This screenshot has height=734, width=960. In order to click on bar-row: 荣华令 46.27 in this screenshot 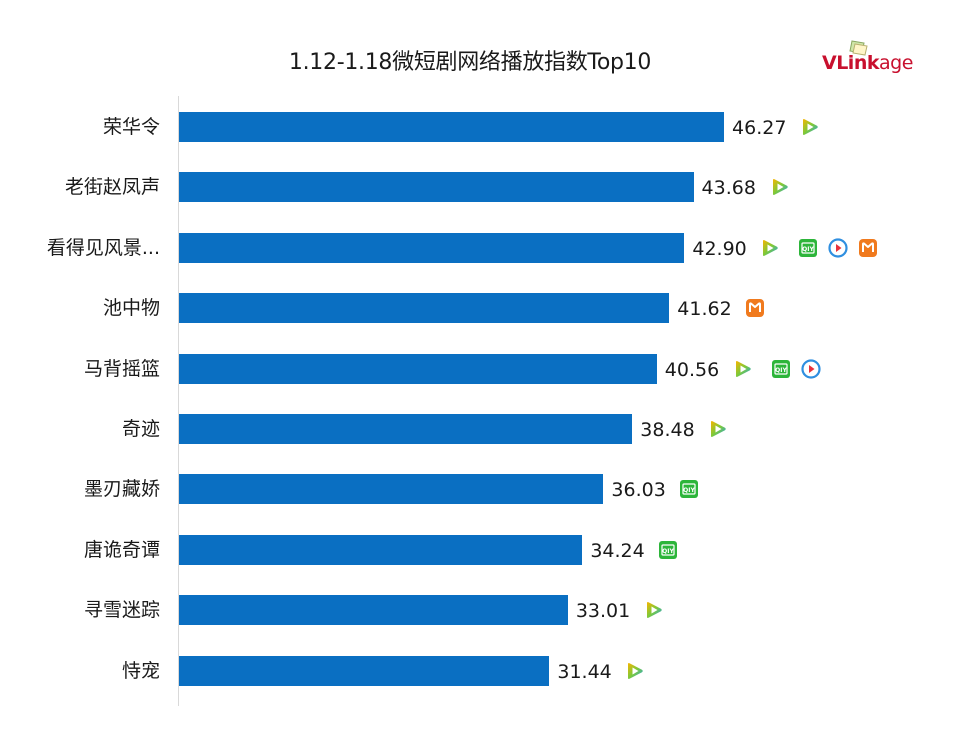, I will do `click(480, 127)`.